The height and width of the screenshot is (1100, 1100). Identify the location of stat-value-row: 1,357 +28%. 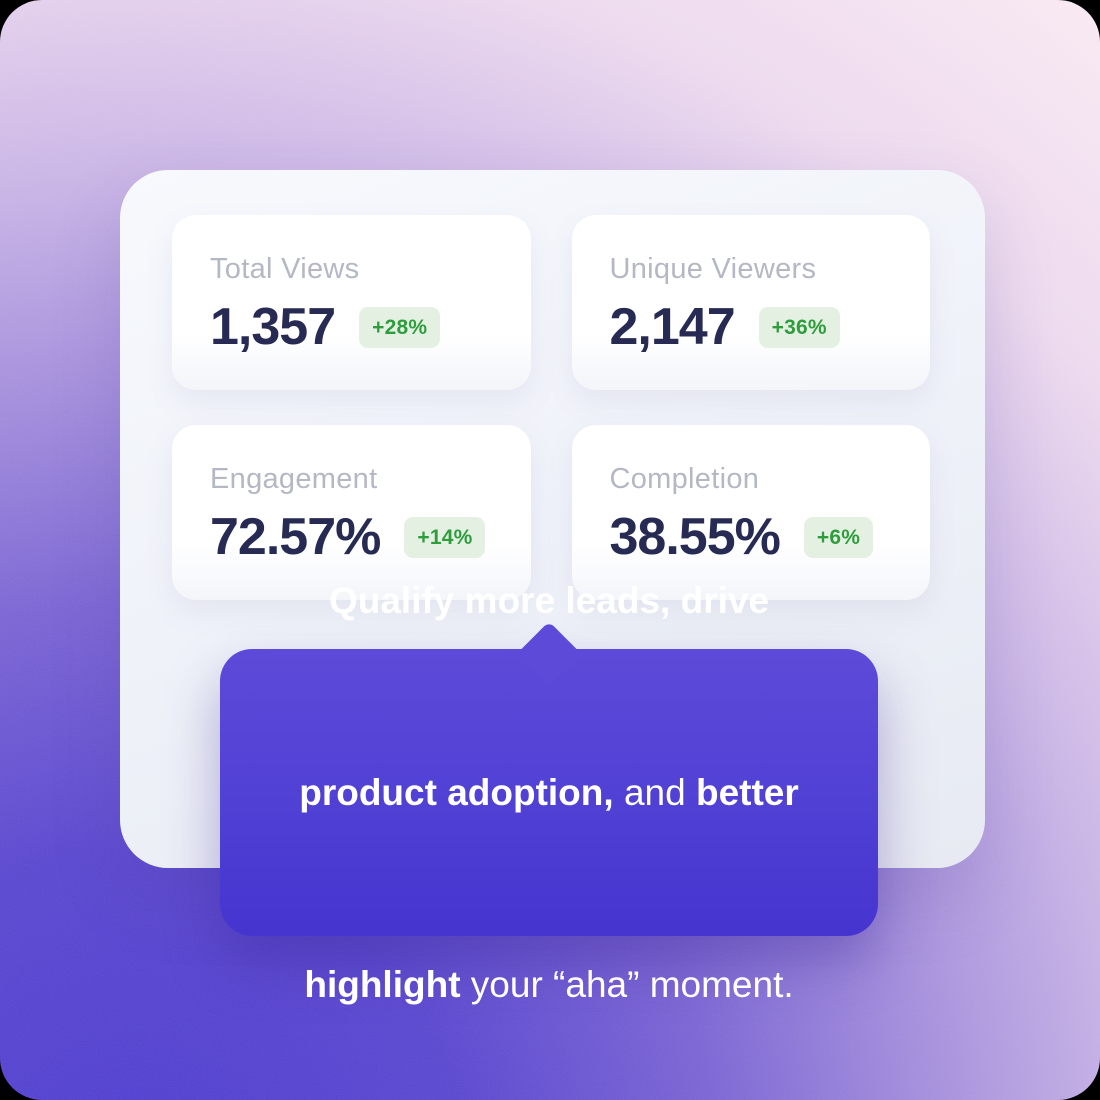
(351, 327).